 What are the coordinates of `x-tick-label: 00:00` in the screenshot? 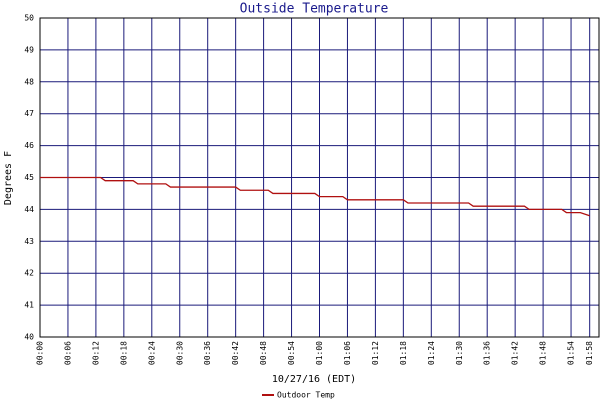 It's located at (40, 353).